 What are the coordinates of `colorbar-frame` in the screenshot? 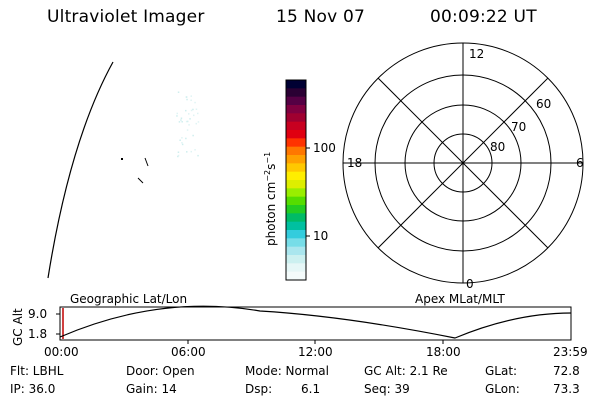 It's located at (296, 180).